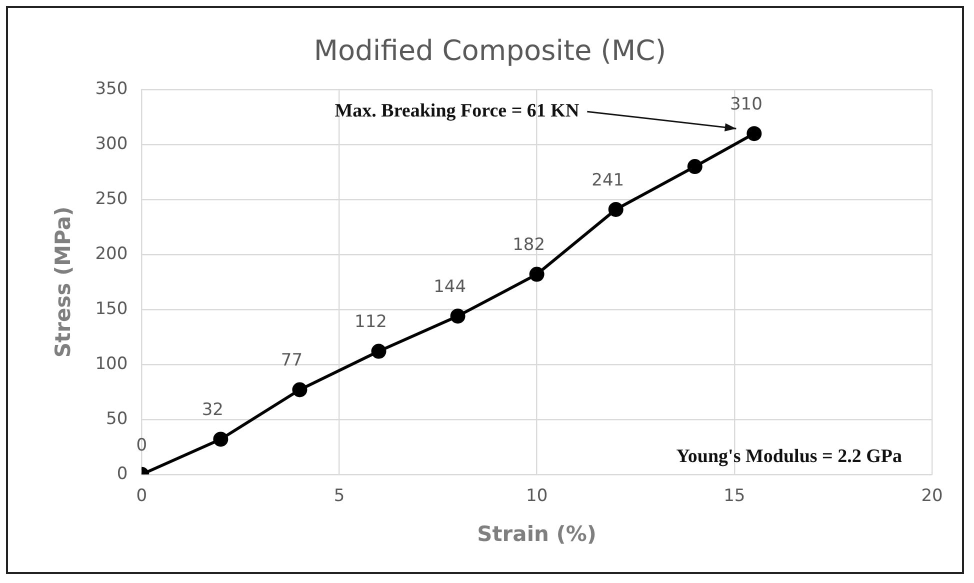  Describe the element at coordinates (746, 104) in the screenshot. I see `data-label: 310` at that location.